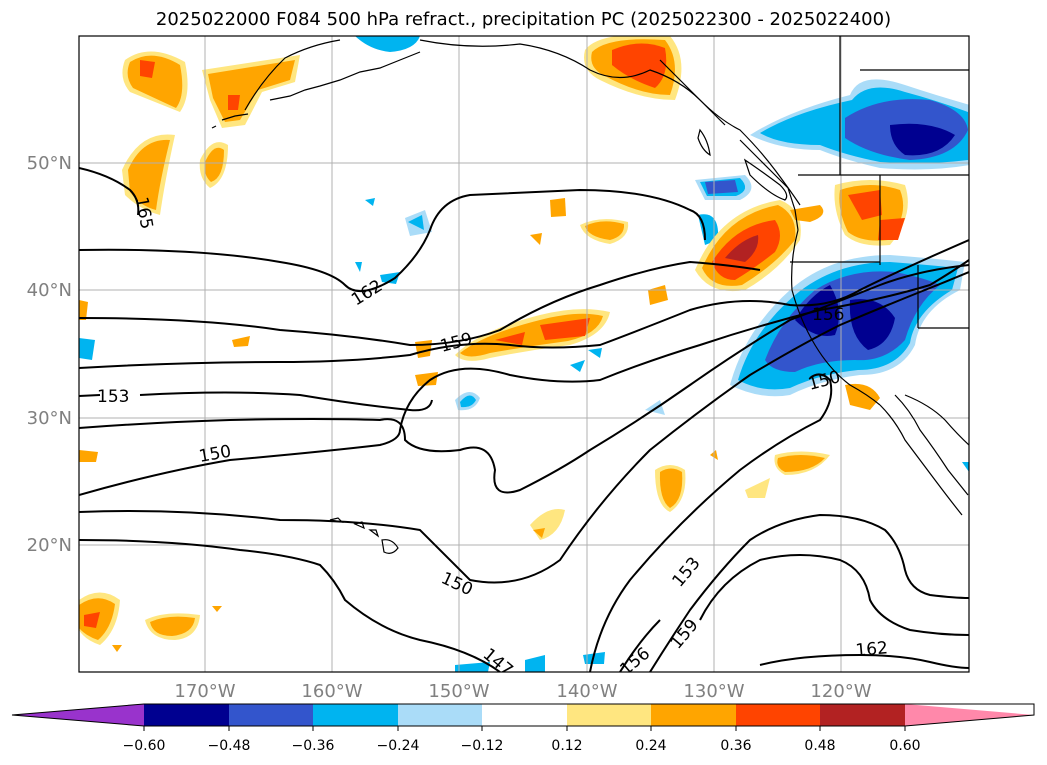  Describe the element at coordinates (650, 746) in the screenshot. I see `colorbar-tick-label: 0.24` at that location.